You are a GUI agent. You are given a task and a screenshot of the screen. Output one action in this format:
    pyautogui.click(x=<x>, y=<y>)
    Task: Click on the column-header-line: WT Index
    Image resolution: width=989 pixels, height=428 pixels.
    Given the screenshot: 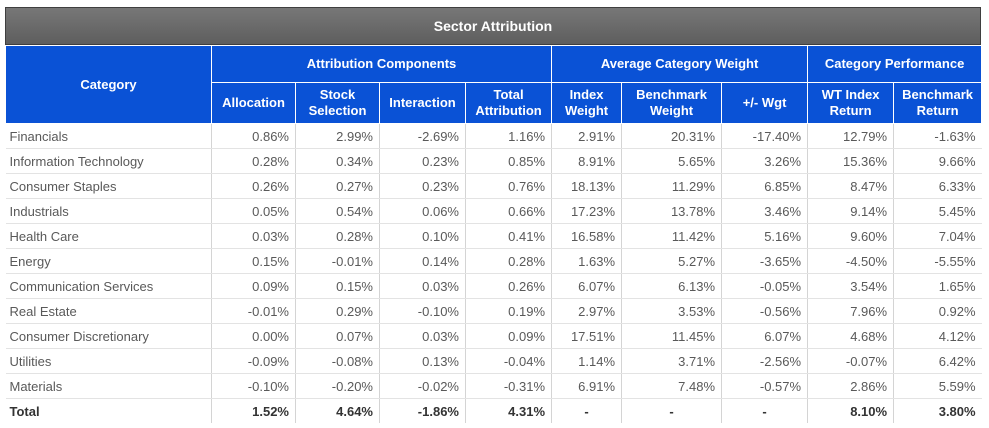 What is the action you would take?
    pyautogui.click(x=850, y=94)
    